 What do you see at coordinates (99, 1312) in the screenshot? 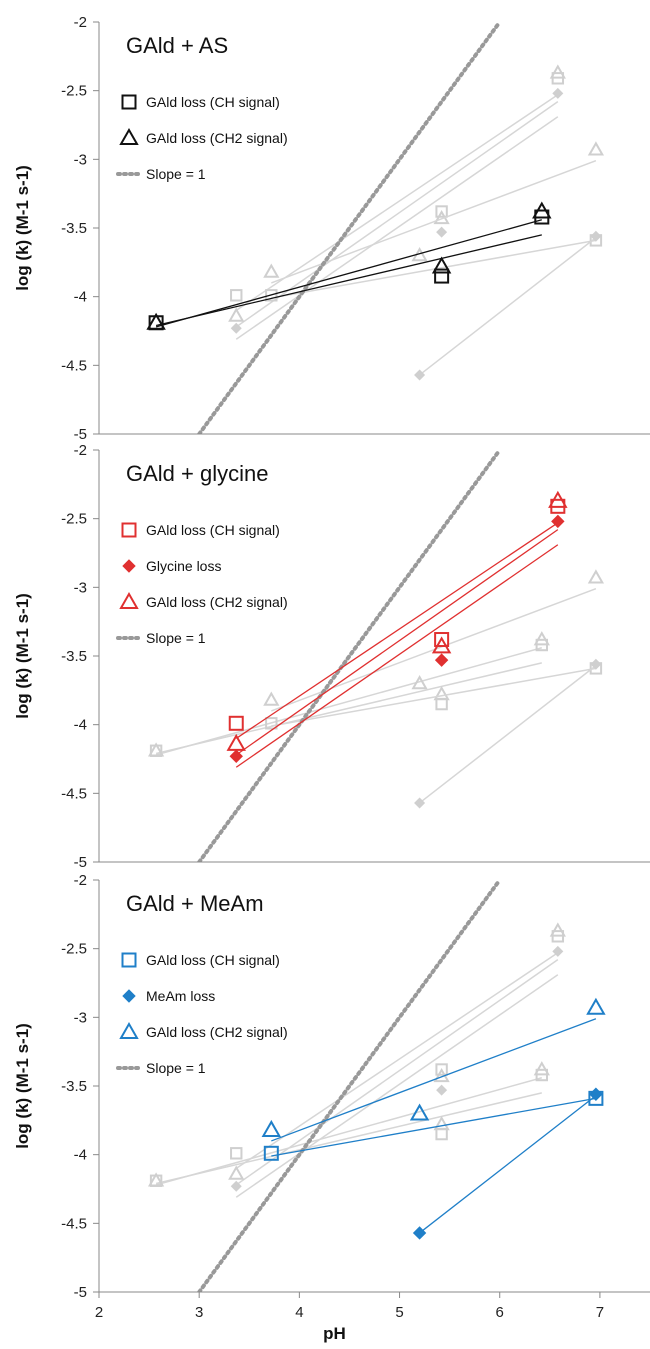
I see `x-tick-label: 2` at bounding box center [99, 1312].